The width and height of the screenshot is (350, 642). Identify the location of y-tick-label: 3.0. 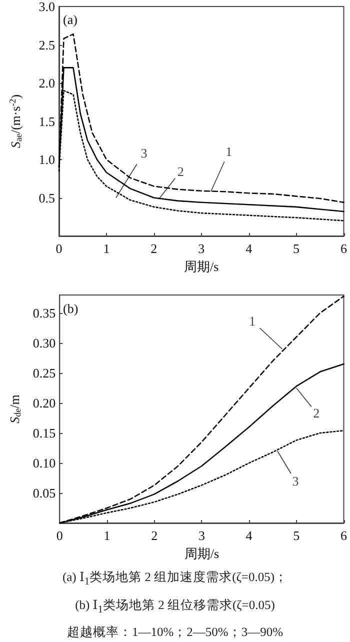
(46, 7).